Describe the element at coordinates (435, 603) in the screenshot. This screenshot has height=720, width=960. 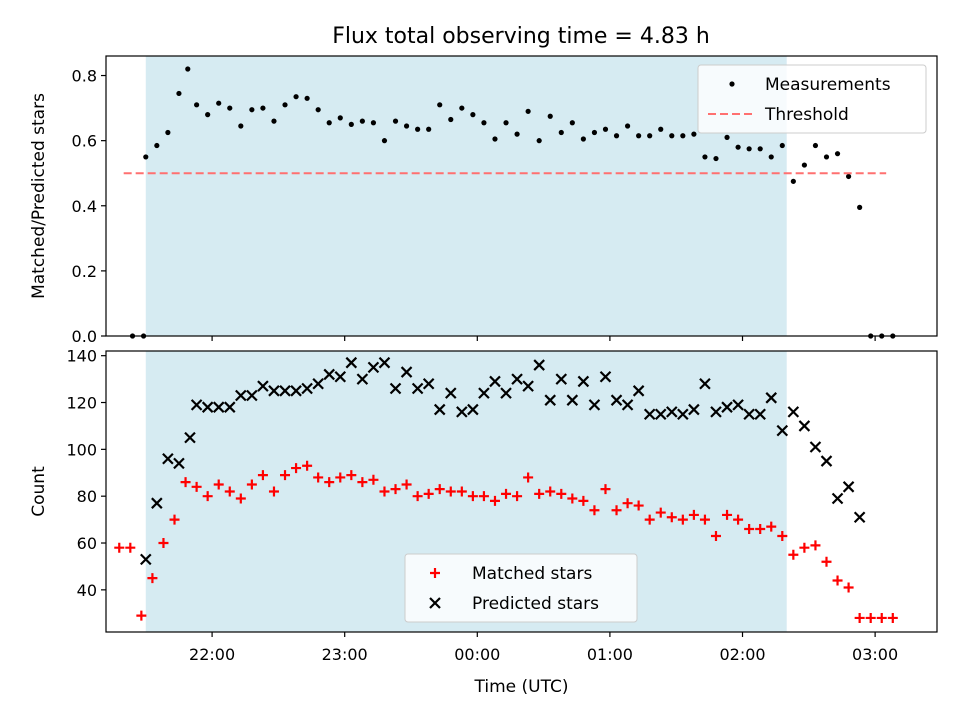
I see `bottom-legend-marker-predicted-stars` at that location.